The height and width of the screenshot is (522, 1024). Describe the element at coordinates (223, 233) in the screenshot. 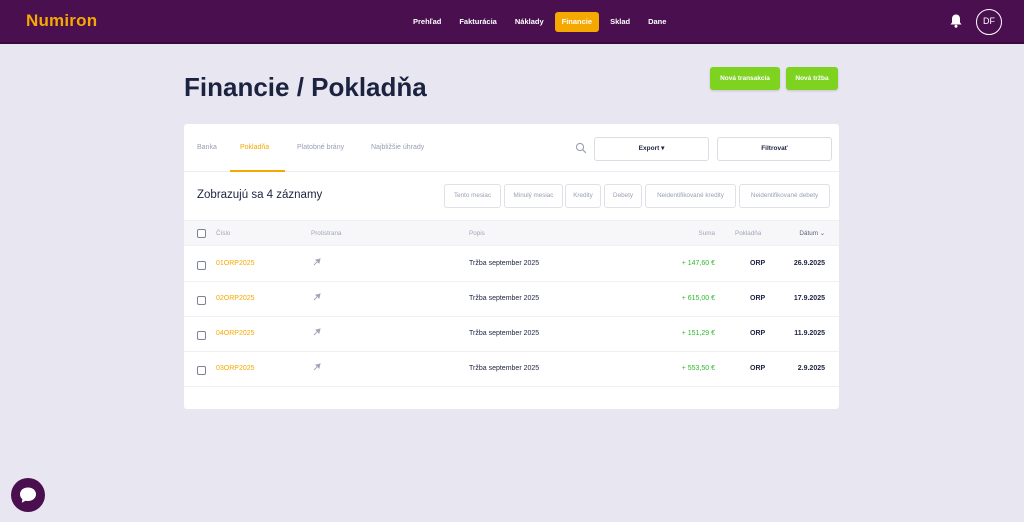

I see `col-number: Číslo` at that location.